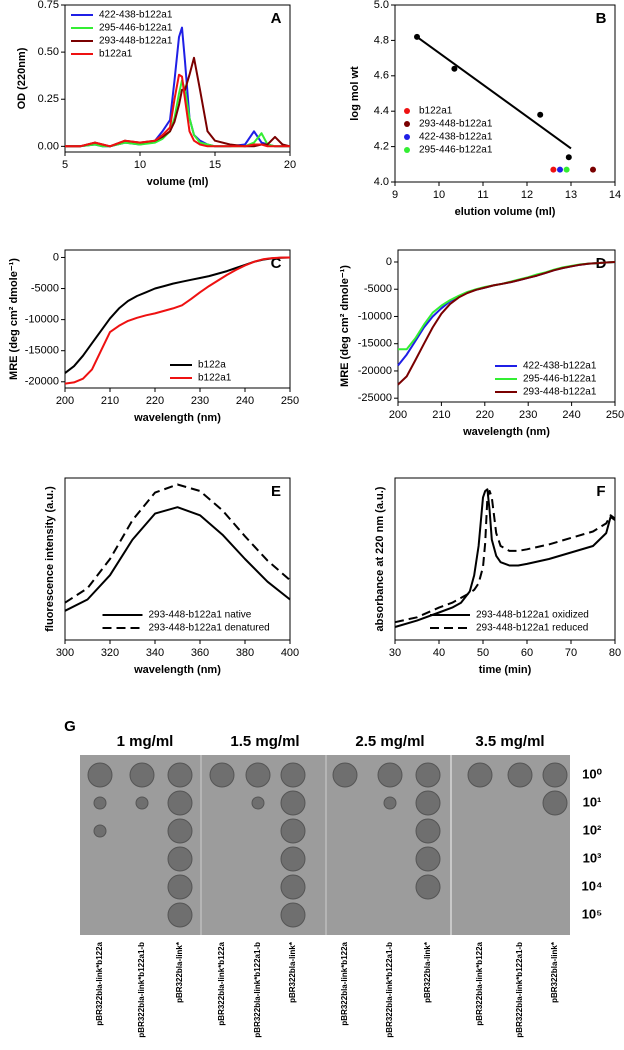 This screenshot has width=624, height=1050. What do you see at coordinates (532, 615) in the screenshot?
I see `legend-label: 293-448-b122a1 oxidized` at bounding box center [532, 615].